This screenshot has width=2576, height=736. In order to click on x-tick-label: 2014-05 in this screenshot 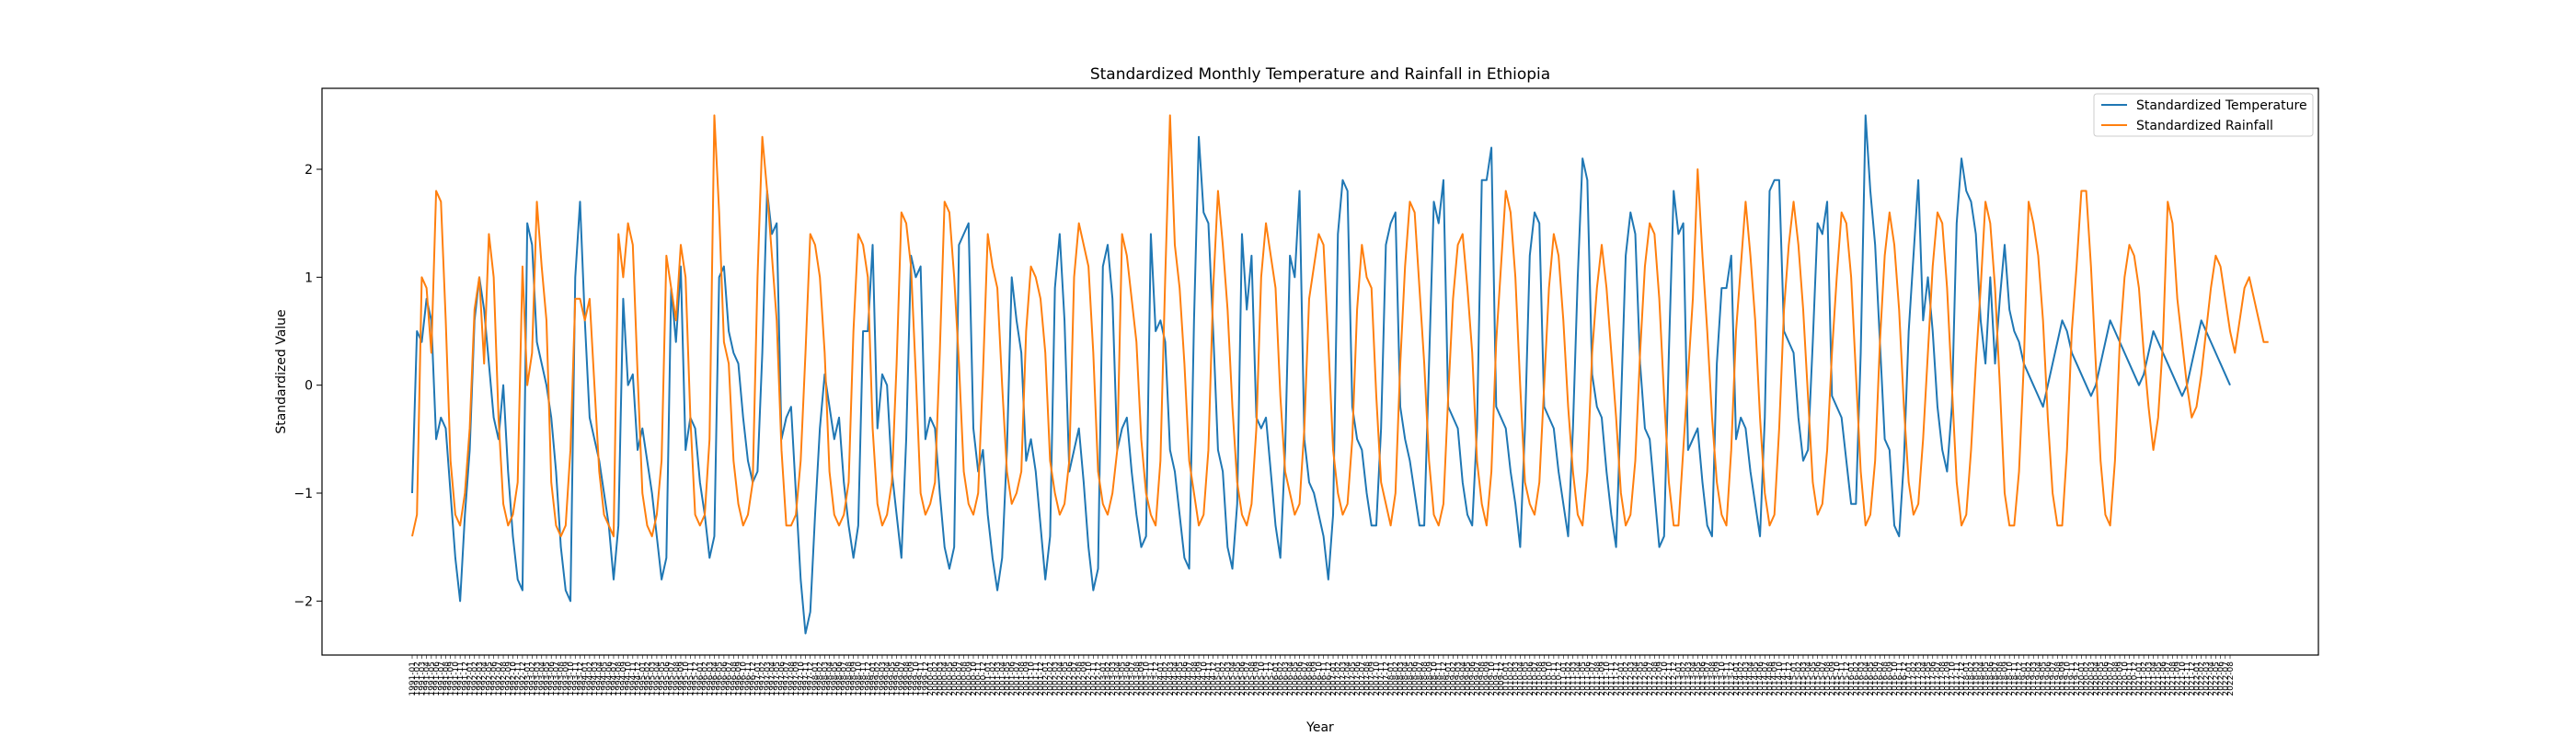, I will do `click(1756, 678)`.